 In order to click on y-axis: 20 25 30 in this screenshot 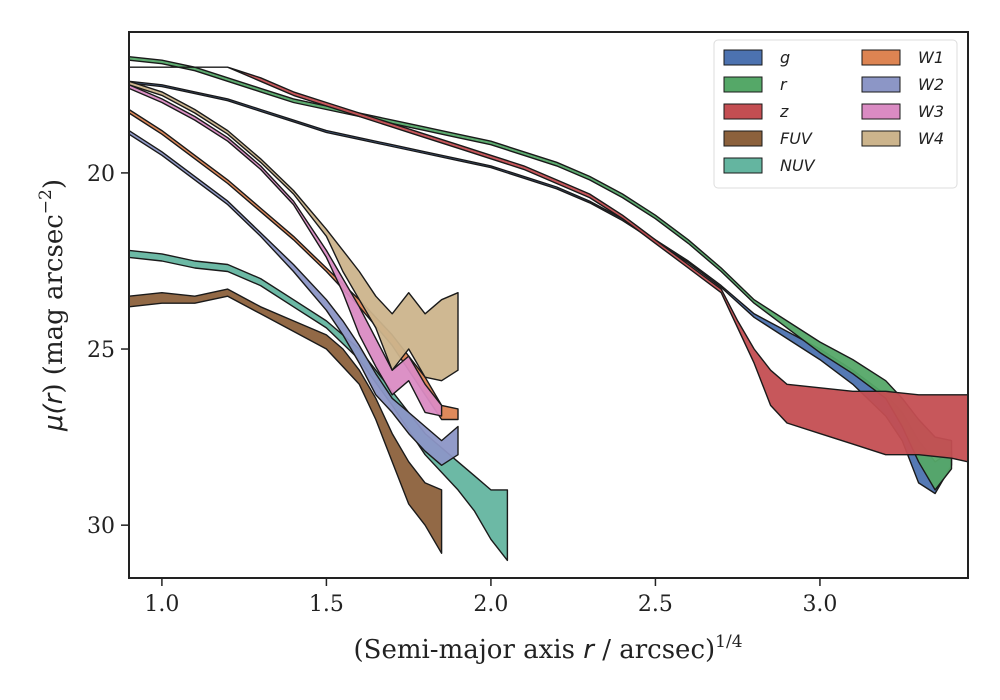, I will do `click(108, 350)`.